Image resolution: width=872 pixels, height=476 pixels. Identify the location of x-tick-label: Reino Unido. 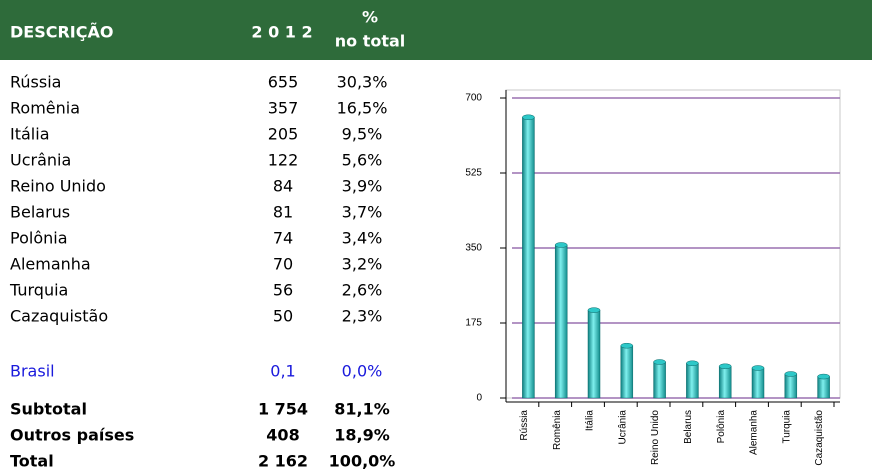
(655, 437).